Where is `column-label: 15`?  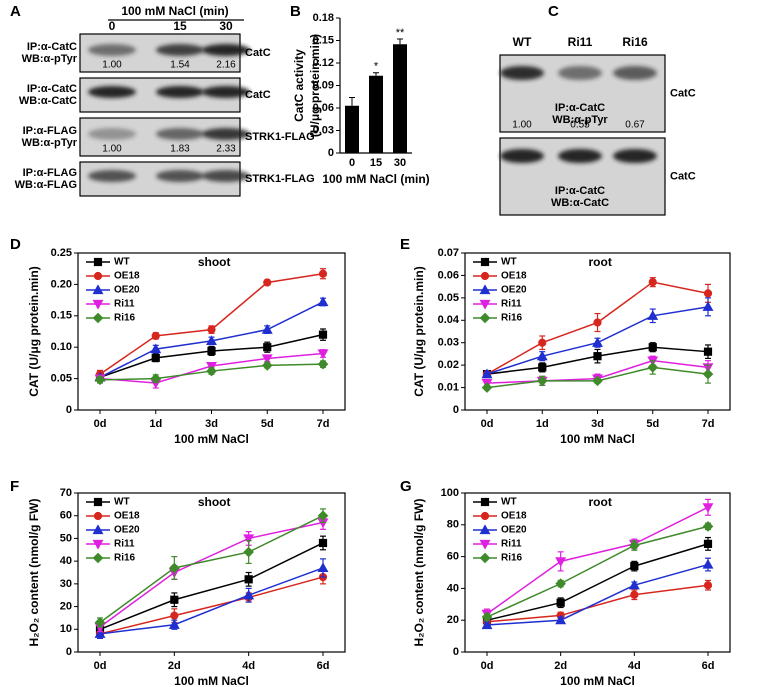 column-label: 15 is located at coordinates (180, 26).